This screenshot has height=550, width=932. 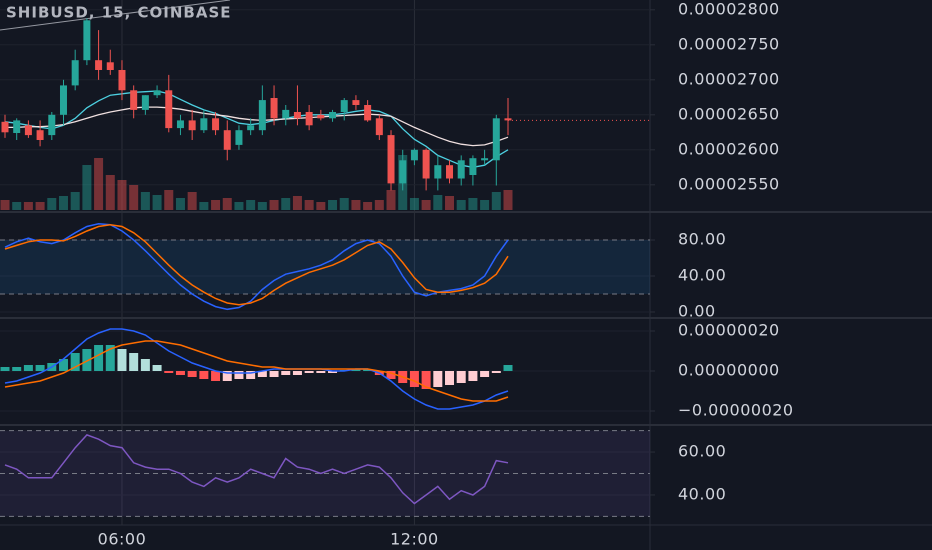 What do you see at coordinates (729, 370) in the screenshot?
I see `y-tick-label: 0.00000000` at bounding box center [729, 370].